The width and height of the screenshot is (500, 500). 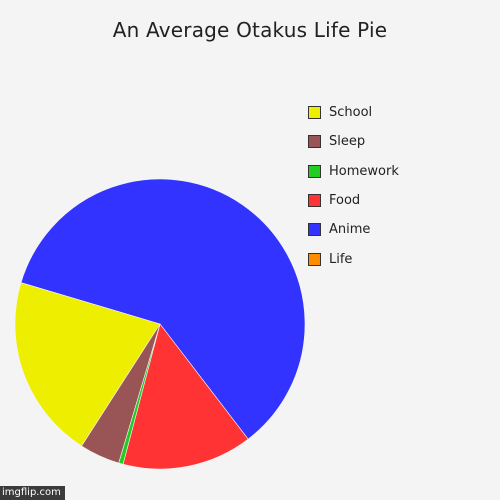 What do you see at coordinates (87, 364) in the screenshot?
I see `pie-slice-school` at bounding box center [87, 364].